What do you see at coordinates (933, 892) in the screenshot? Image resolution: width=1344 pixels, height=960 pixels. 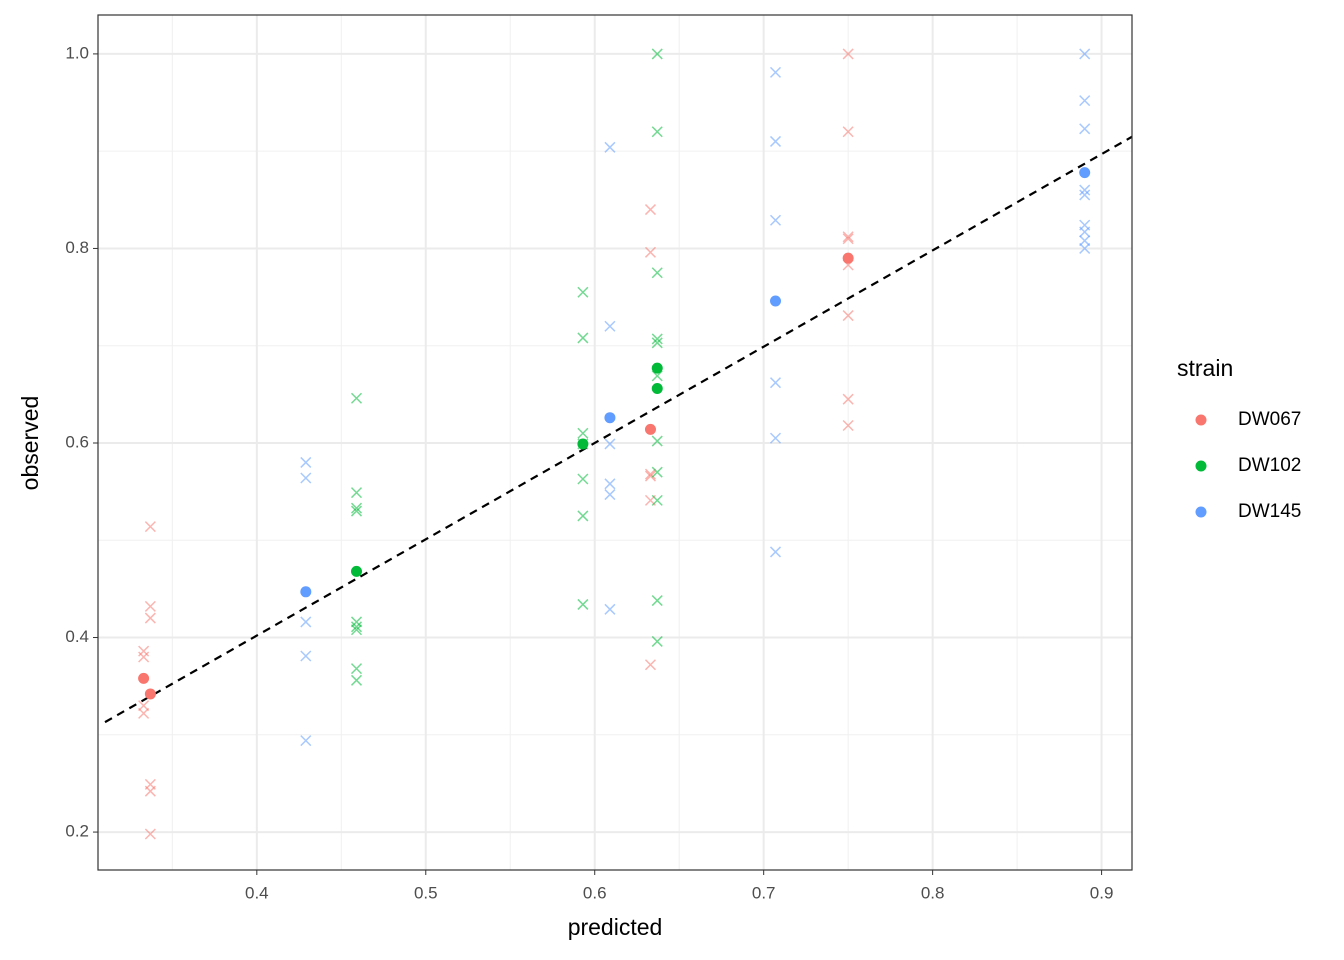 I see `x-tick-label: 0.8` at bounding box center [933, 892].